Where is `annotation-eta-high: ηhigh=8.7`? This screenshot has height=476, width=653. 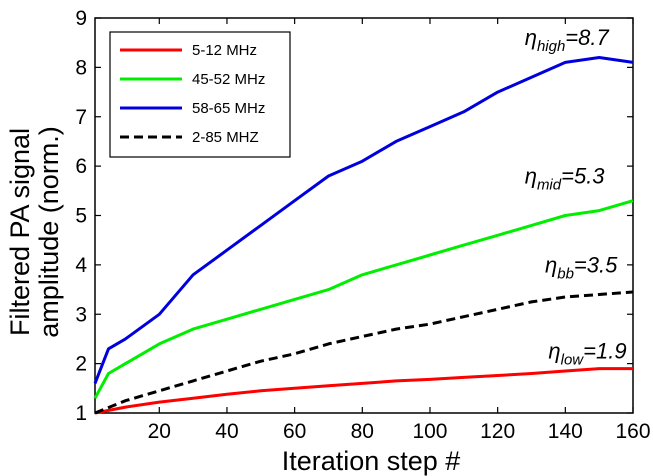
annotation-eta-high: ηhigh=8.7 is located at coordinates (567, 40).